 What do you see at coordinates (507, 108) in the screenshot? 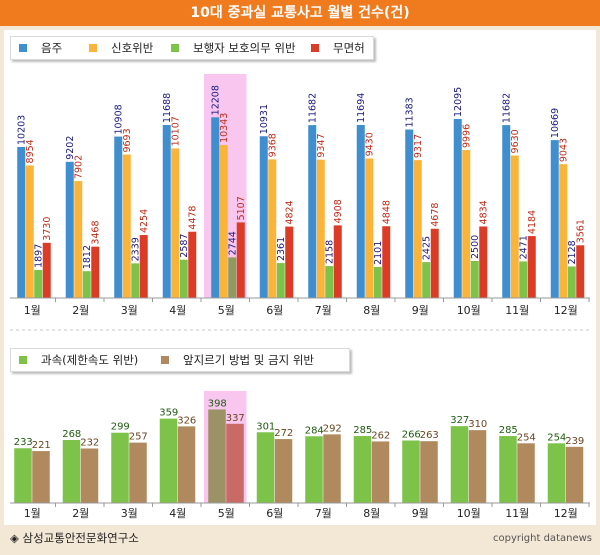
I see `data-label-음주-11월: 11682` at bounding box center [507, 108].